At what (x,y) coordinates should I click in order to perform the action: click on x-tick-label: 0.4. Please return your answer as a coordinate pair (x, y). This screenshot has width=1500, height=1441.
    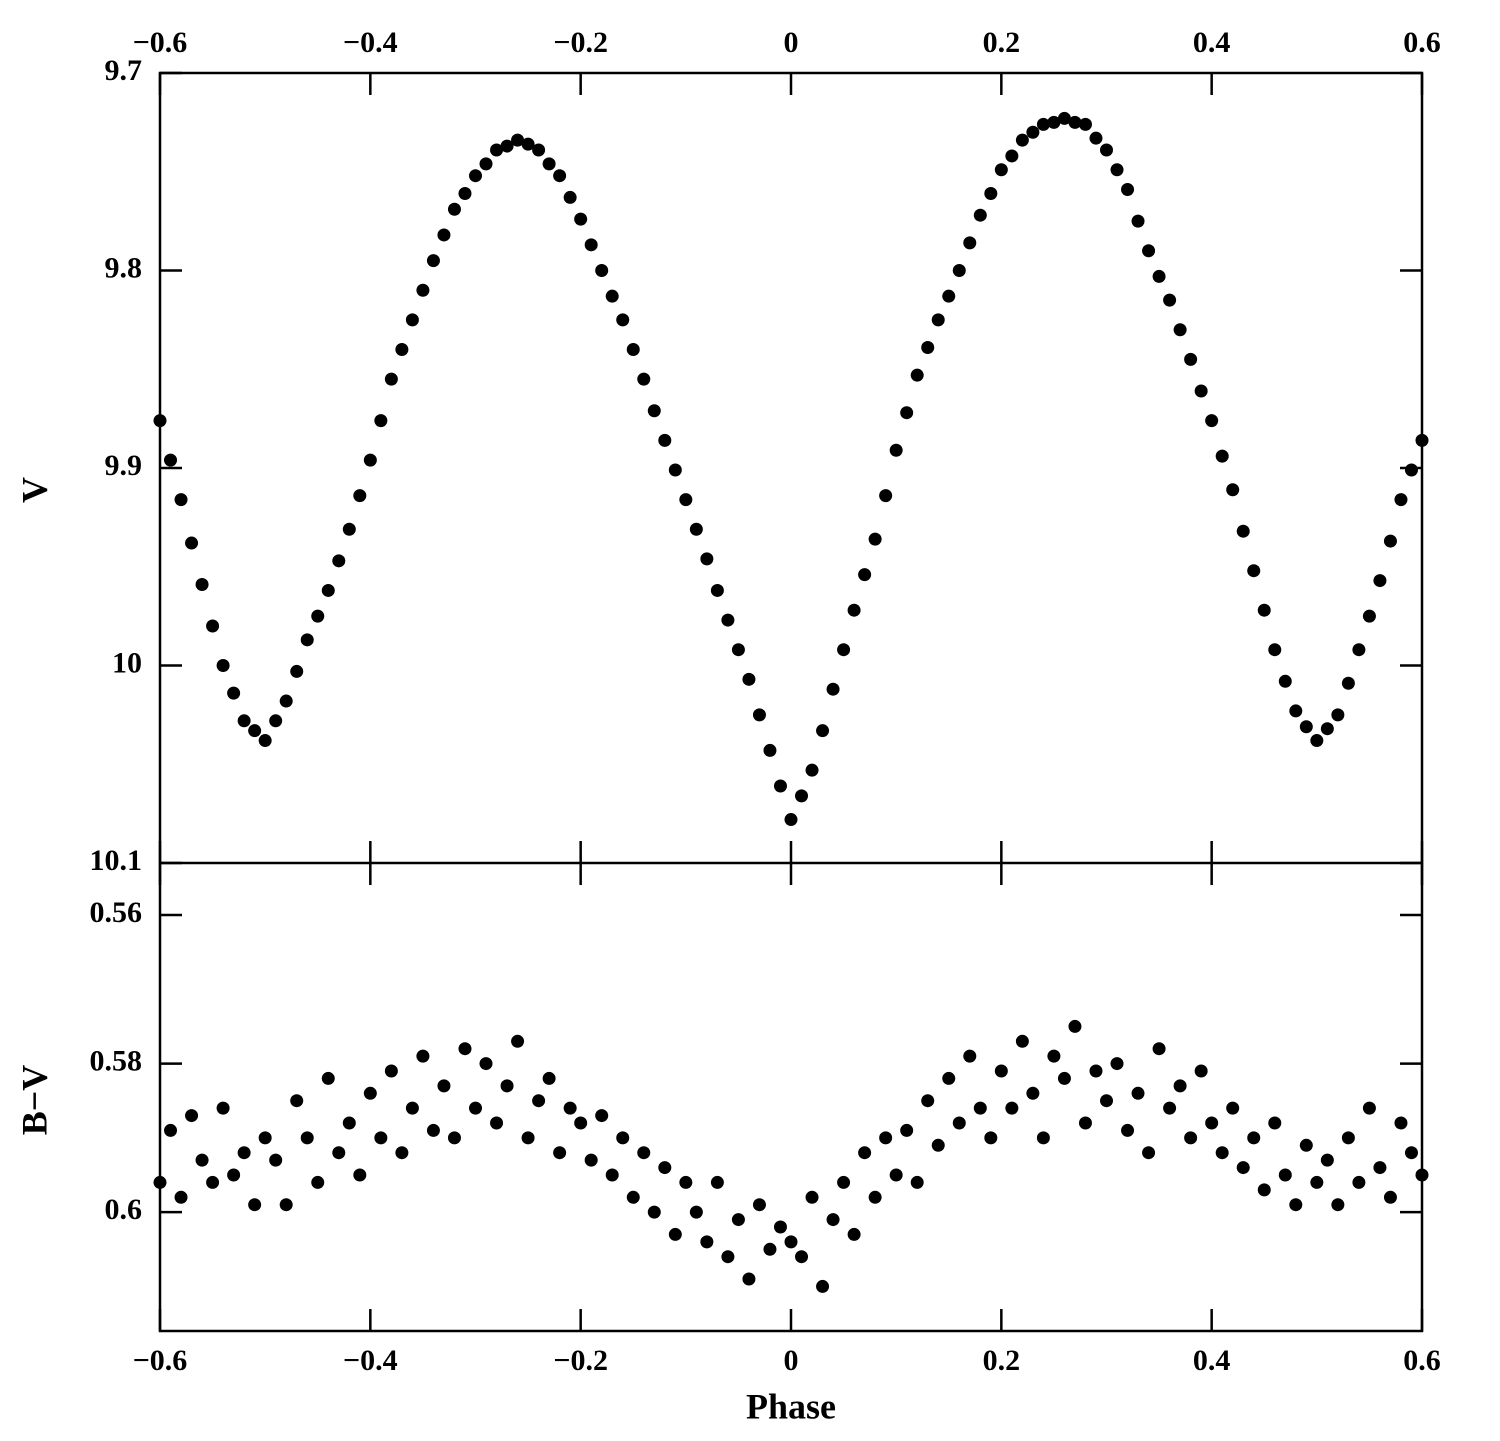
    Looking at the image, I should click on (1212, 42).